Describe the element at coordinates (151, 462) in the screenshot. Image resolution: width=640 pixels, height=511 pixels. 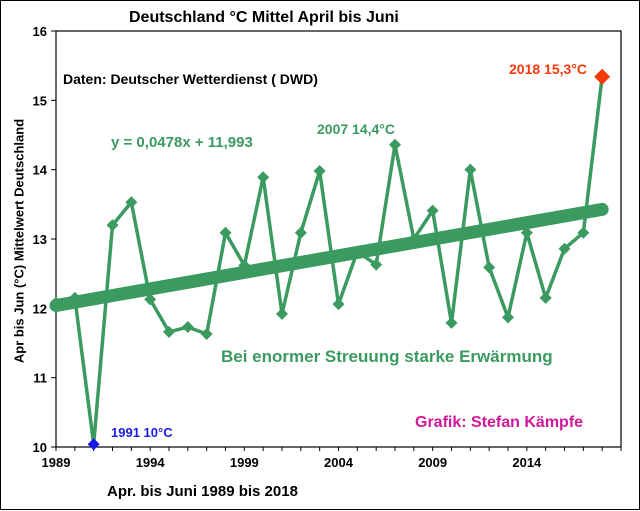
I see `x-tick-label: 1994` at that location.